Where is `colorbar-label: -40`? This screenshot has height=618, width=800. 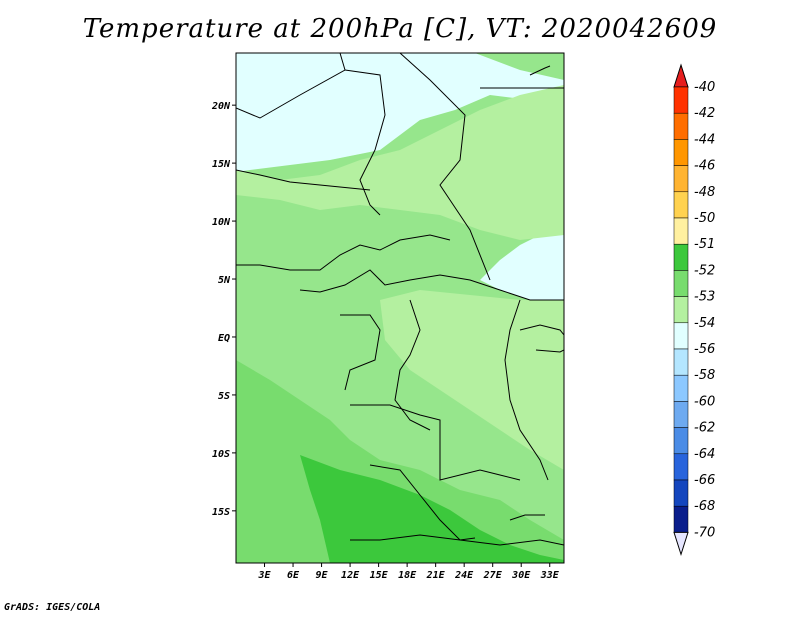 colorbar-label: -40 is located at coordinates (704, 87).